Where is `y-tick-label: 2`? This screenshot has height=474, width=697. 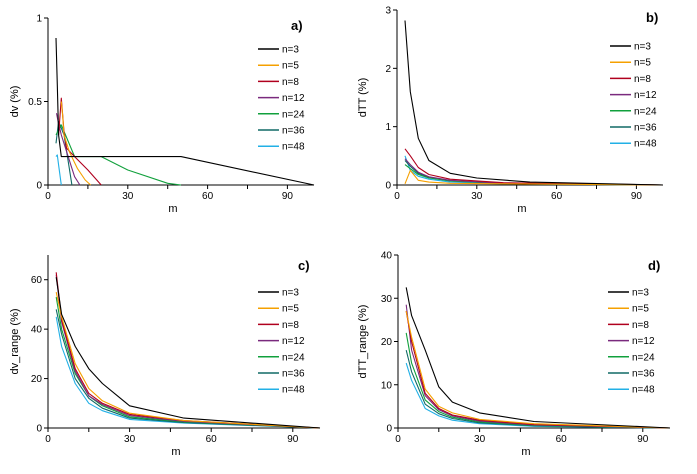 y-tick-label: 2 is located at coordinates (388, 69).